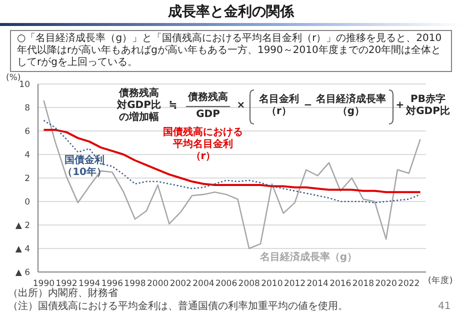 The height and width of the screenshot is (320, 462). I want to click on x-tick-label: 2010, so click(272, 284).